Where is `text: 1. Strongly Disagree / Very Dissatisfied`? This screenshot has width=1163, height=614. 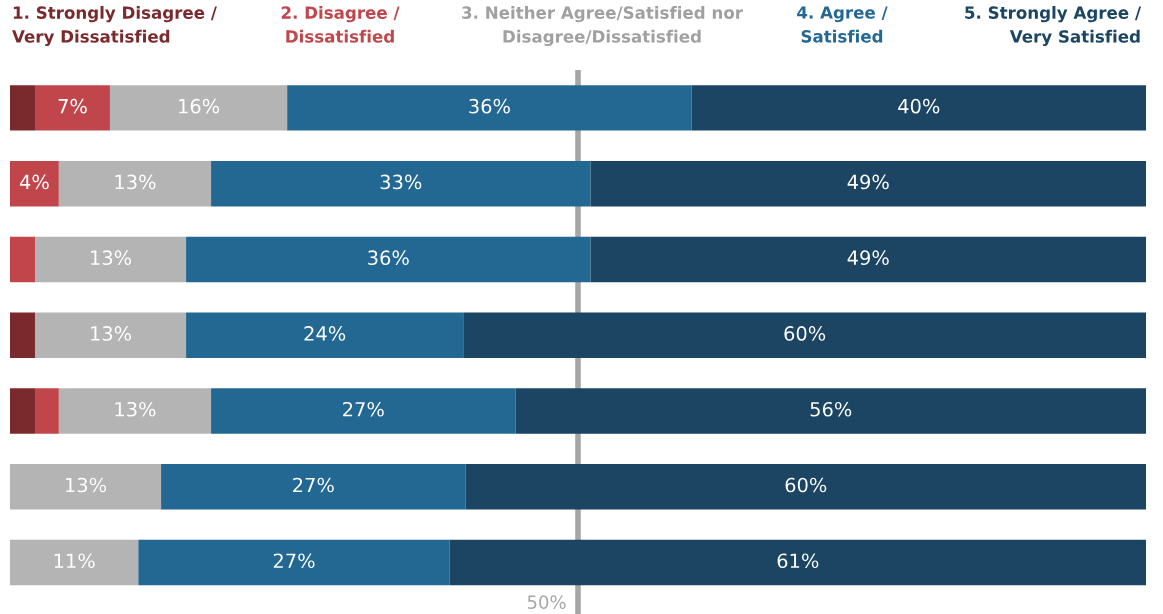
text: 1. Strongly Disagree / Very Dissatisfied is located at coordinates (114, 26).